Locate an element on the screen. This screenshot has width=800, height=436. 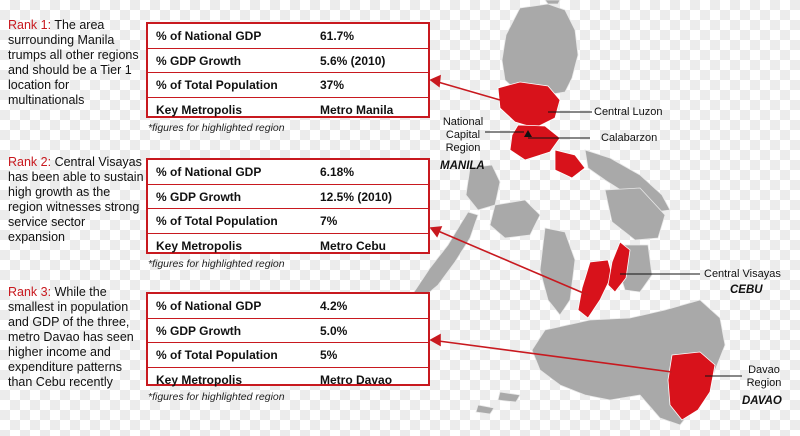
table-row: % GDP Growth 5.0% is located at coordinates (288, 330).